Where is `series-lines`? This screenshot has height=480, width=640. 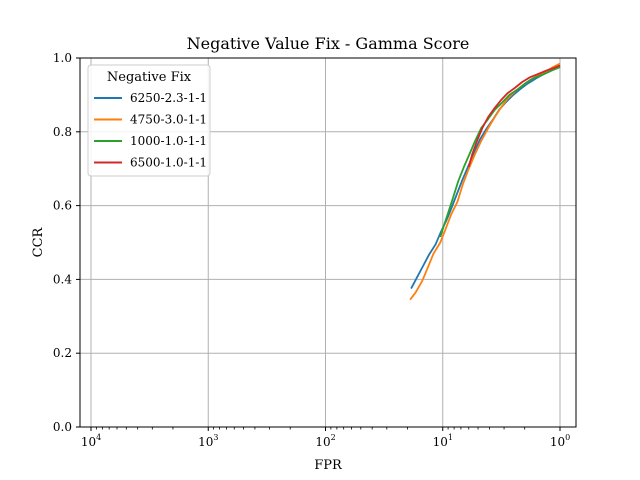
series-lines is located at coordinates (485, 181).